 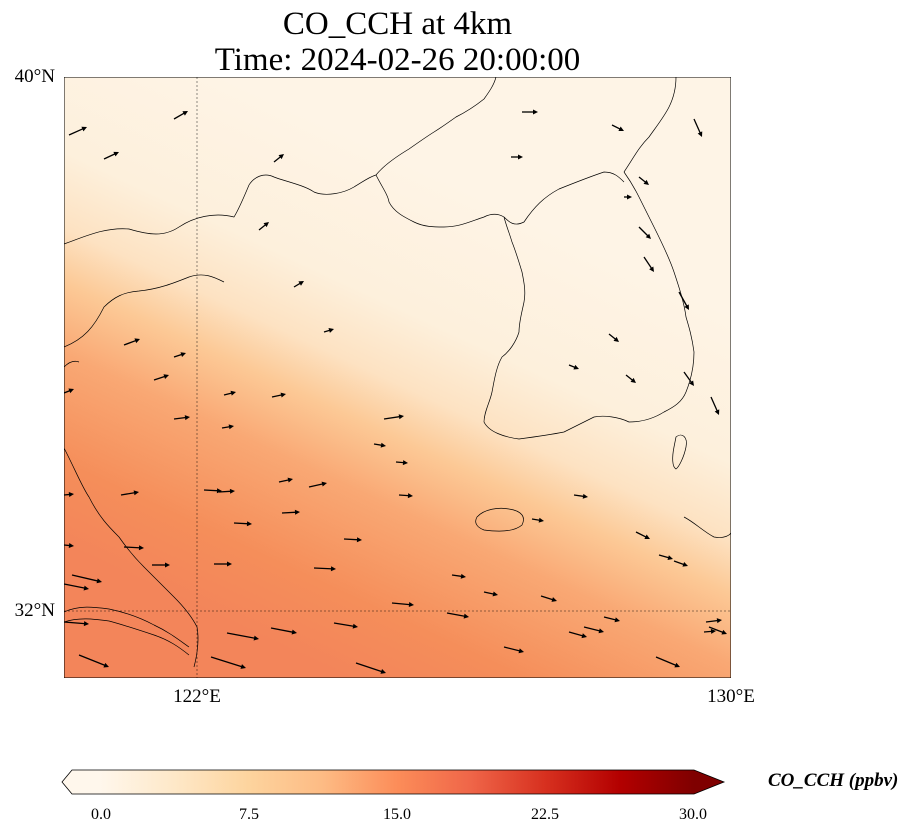 What do you see at coordinates (397, 60) in the screenshot?
I see `map-time-subtitle: Time: 2024-02-26 20:00:00` at bounding box center [397, 60].